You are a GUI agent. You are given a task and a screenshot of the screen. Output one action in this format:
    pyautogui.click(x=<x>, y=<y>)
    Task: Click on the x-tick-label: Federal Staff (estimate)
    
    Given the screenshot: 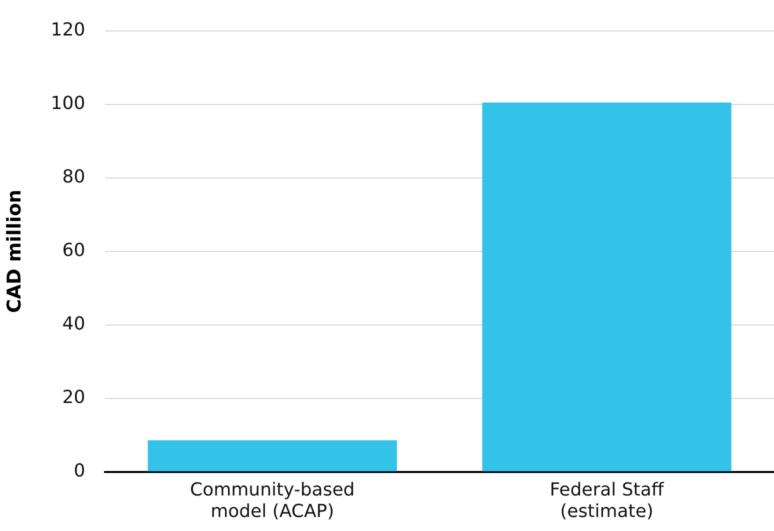 What is the action you would take?
    pyautogui.click(x=607, y=500)
    